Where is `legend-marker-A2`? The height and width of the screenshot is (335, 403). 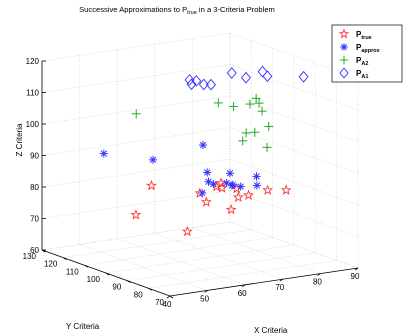 legend-marker-A2 is located at coordinates (344, 60).